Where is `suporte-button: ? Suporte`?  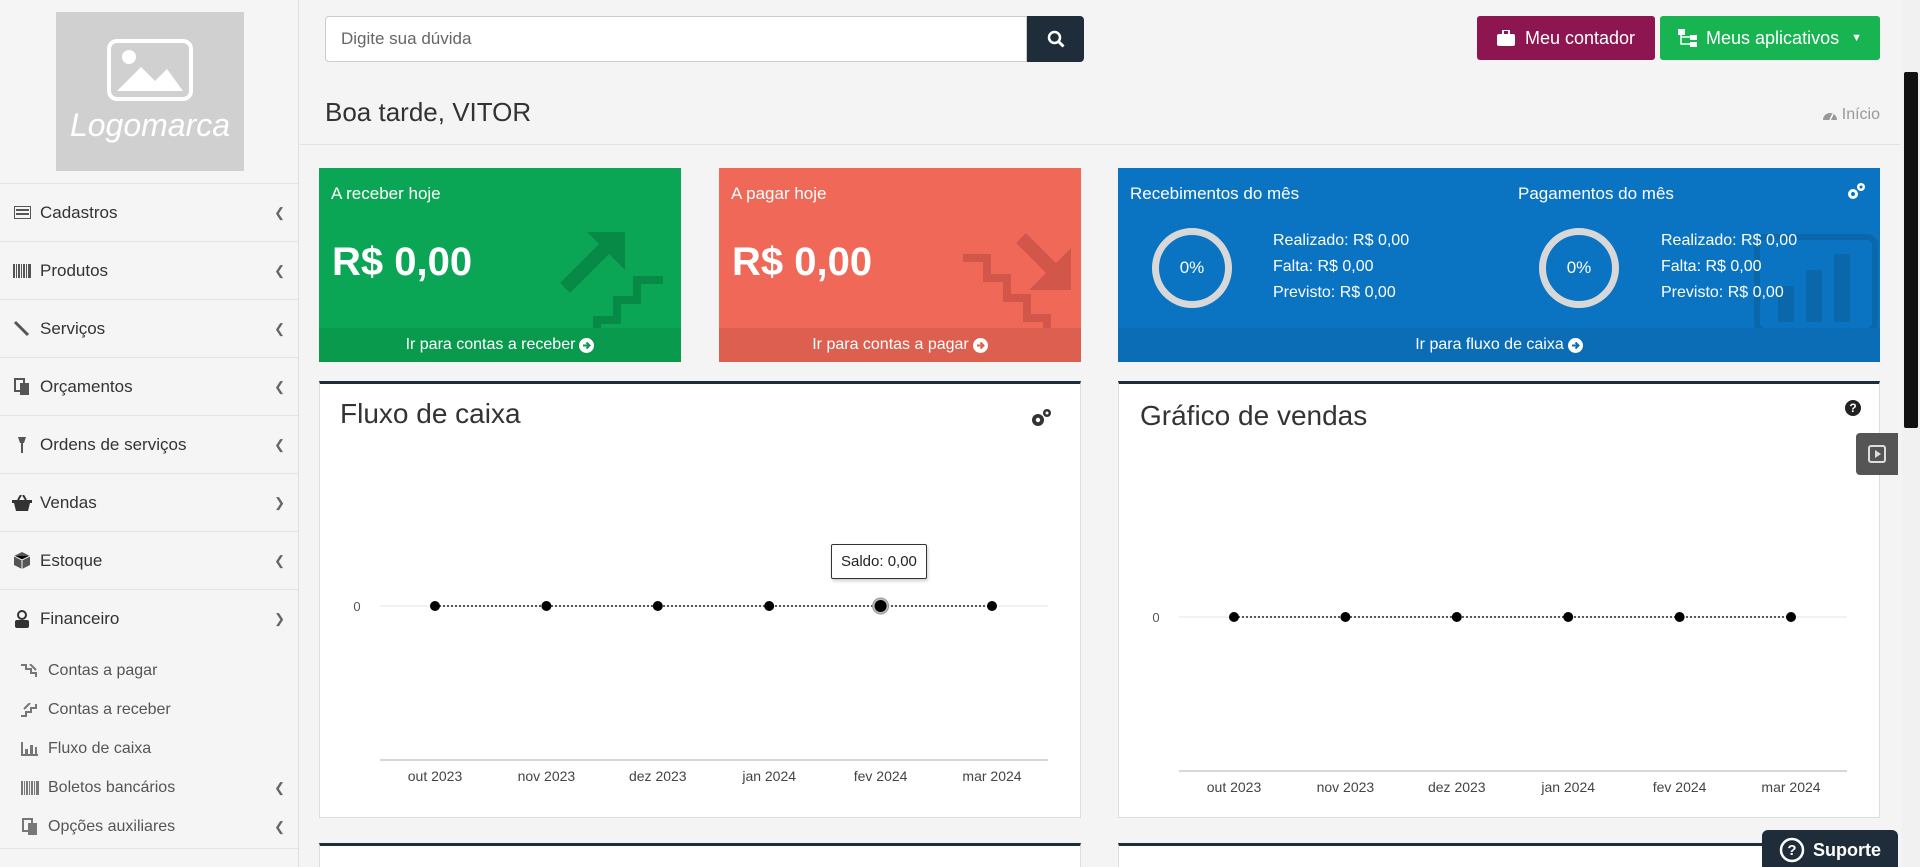 suporte-button: ? Suporte is located at coordinates (1830, 848).